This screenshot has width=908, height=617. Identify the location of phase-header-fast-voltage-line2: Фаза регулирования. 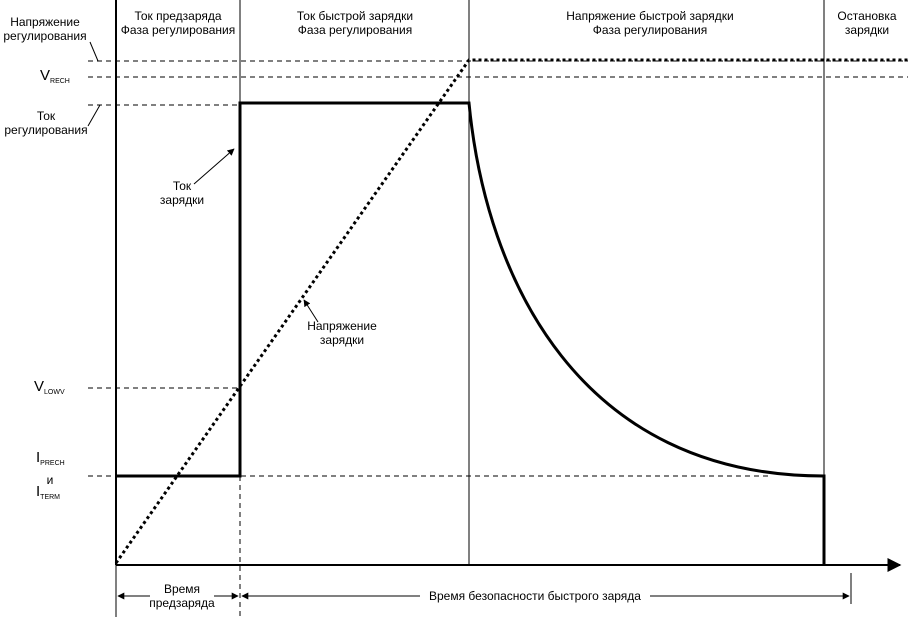
(650, 30).